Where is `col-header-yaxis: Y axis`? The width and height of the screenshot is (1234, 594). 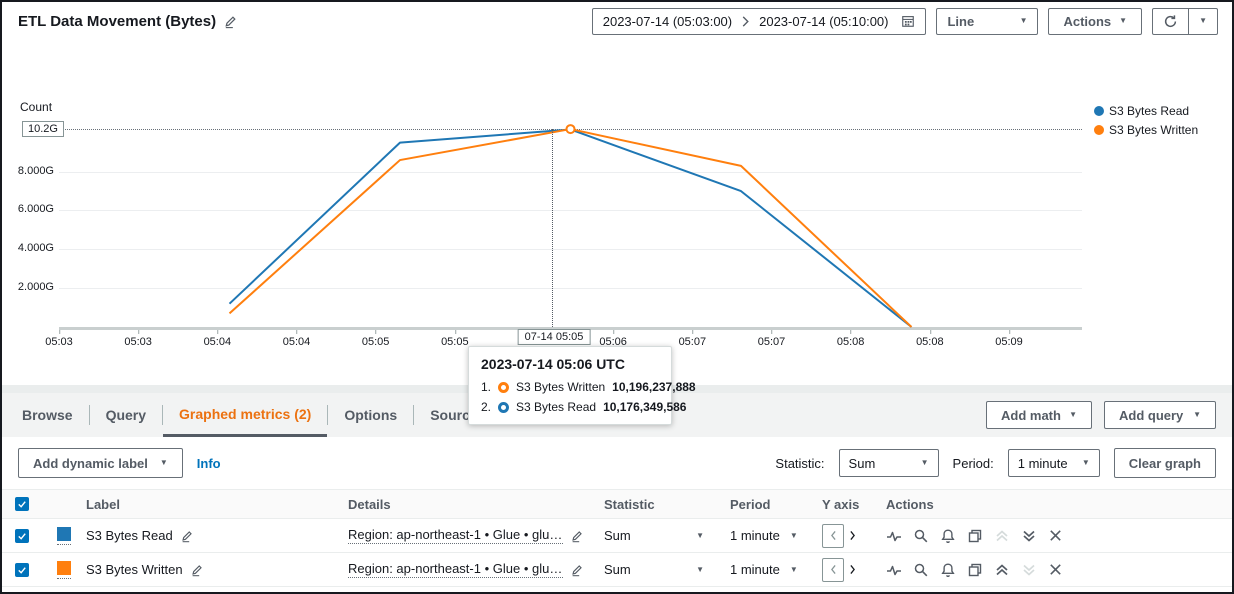 col-header-yaxis: Y axis is located at coordinates (841, 504).